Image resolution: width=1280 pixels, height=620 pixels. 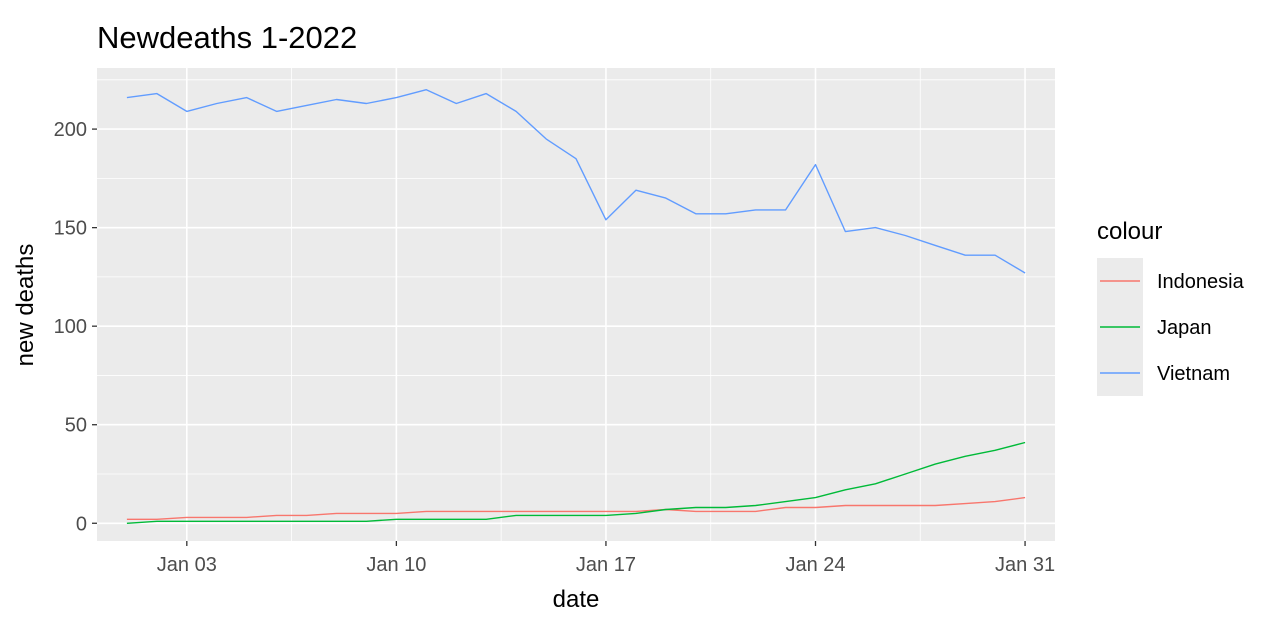 I want to click on x-tick-label: Jan 31, so click(x=1025, y=565).